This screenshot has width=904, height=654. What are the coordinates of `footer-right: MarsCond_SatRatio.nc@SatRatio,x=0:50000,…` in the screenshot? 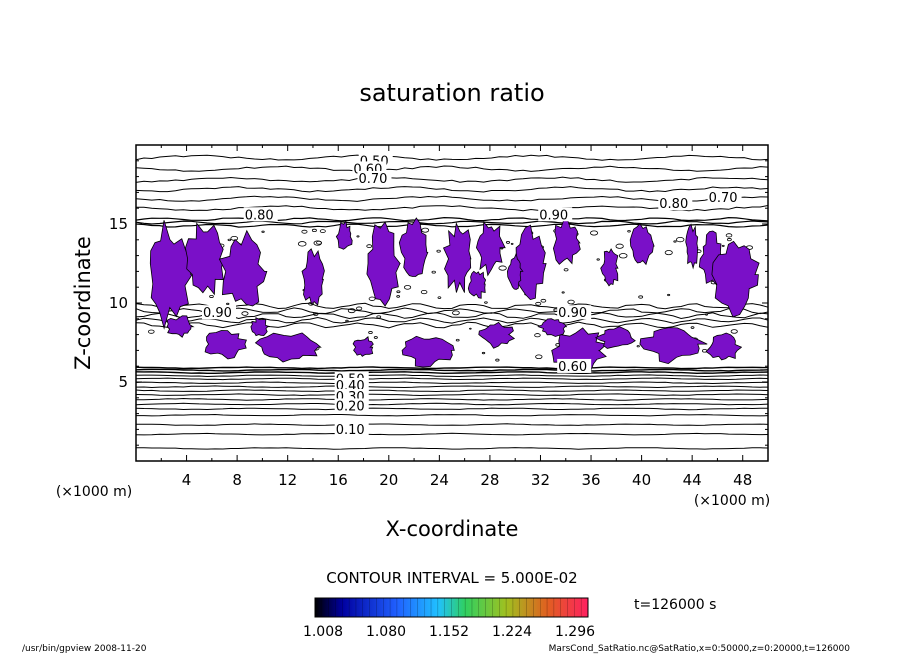 It's located at (700, 649).